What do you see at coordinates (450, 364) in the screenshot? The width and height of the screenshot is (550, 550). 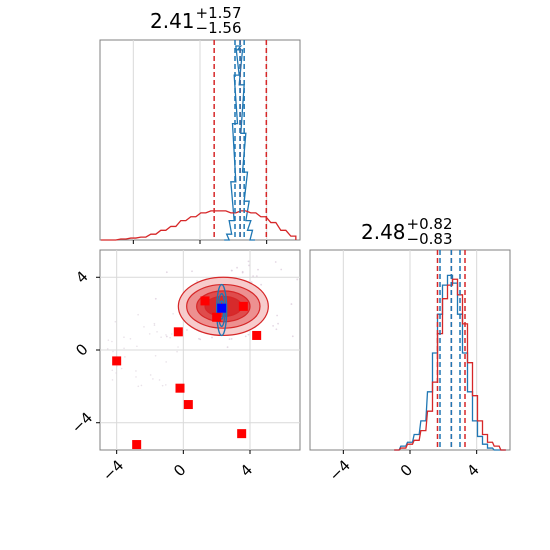 I see `histogram-red` at bounding box center [450, 364].